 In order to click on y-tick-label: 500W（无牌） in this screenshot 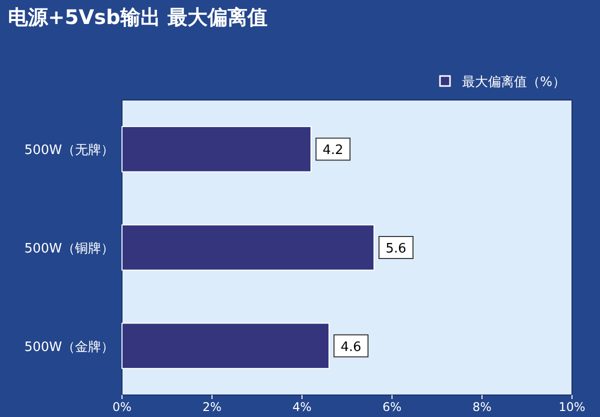, I will do `click(69, 150)`.